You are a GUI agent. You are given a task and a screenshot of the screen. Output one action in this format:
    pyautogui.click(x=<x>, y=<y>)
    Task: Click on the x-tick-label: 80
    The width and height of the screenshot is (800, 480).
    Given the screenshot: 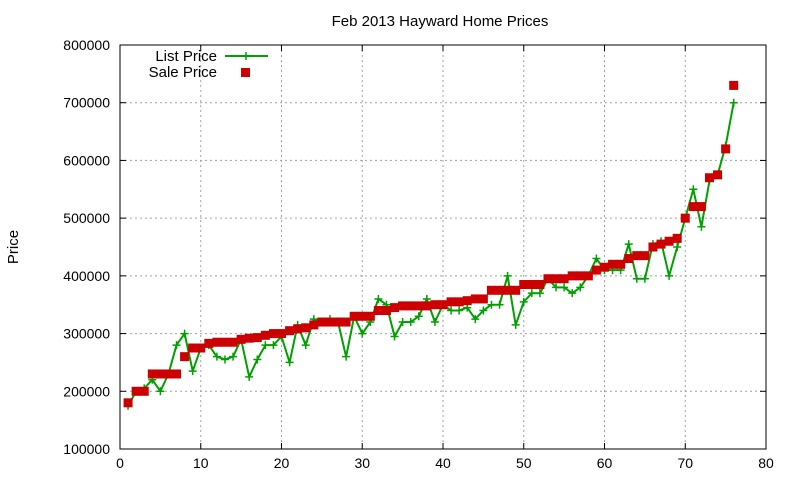 What is the action you would take?
    pyautogui.click(x=766, y=463)
    